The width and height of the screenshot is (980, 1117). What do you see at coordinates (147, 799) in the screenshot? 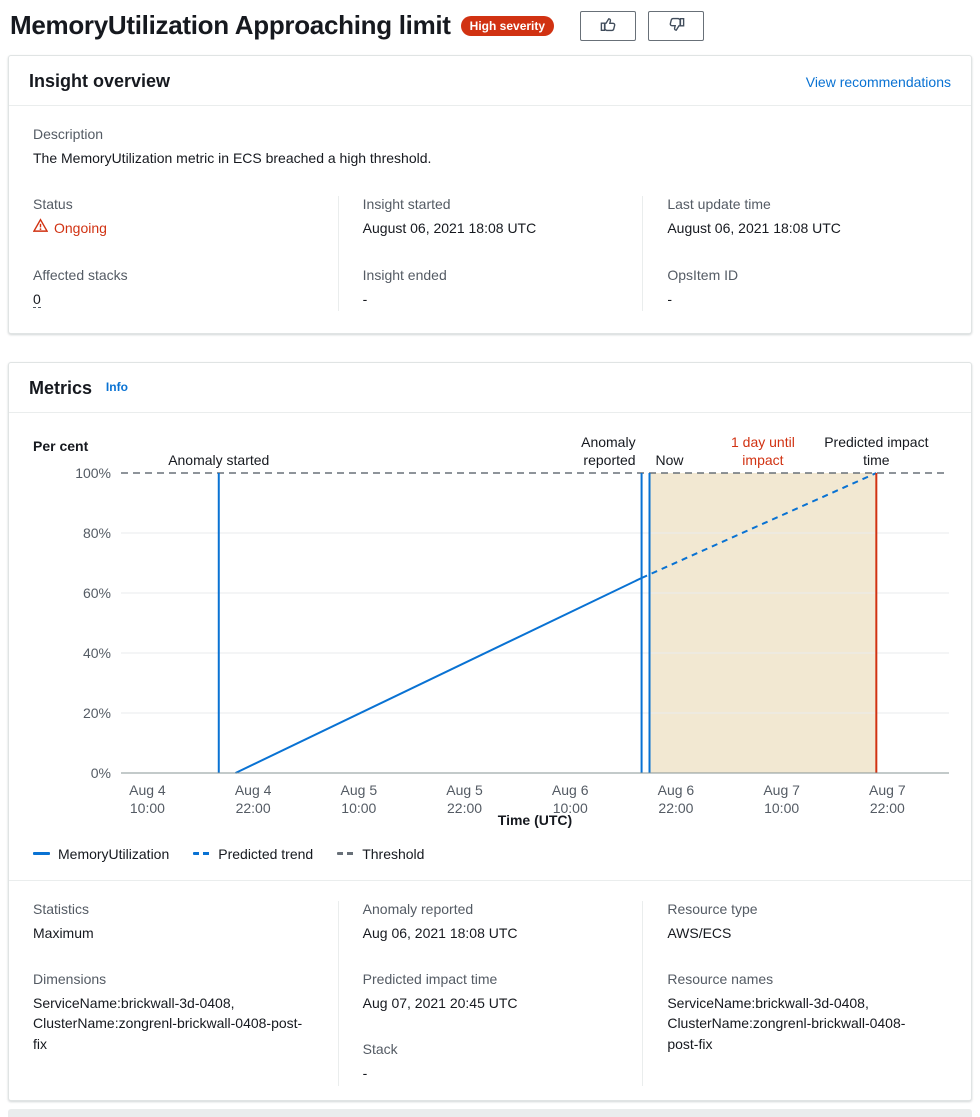
I see `x-tick-label: Aug 4 10:00` at bounding box center [147, 799].